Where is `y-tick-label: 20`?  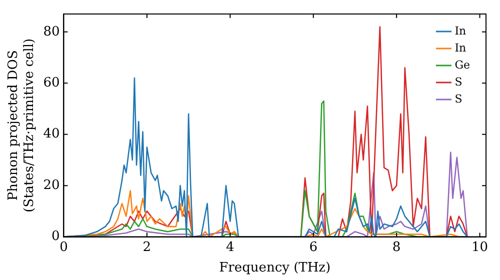
y-tick-label: 20 is located at coordinates (51, 185).